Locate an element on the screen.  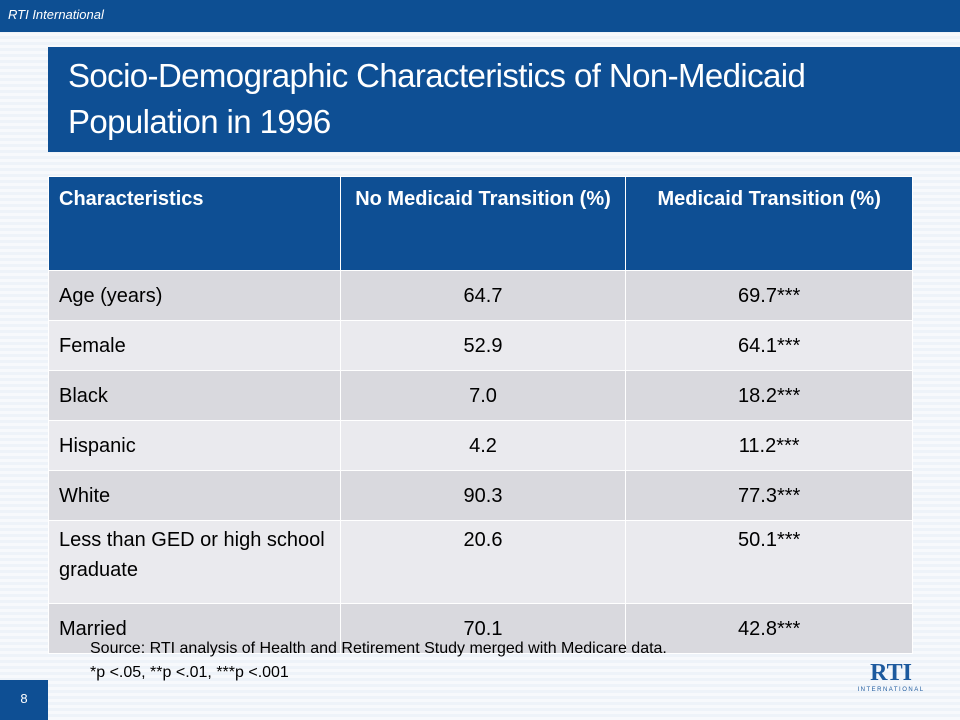
org-name: RTI International is located at coordinates (56, 14).